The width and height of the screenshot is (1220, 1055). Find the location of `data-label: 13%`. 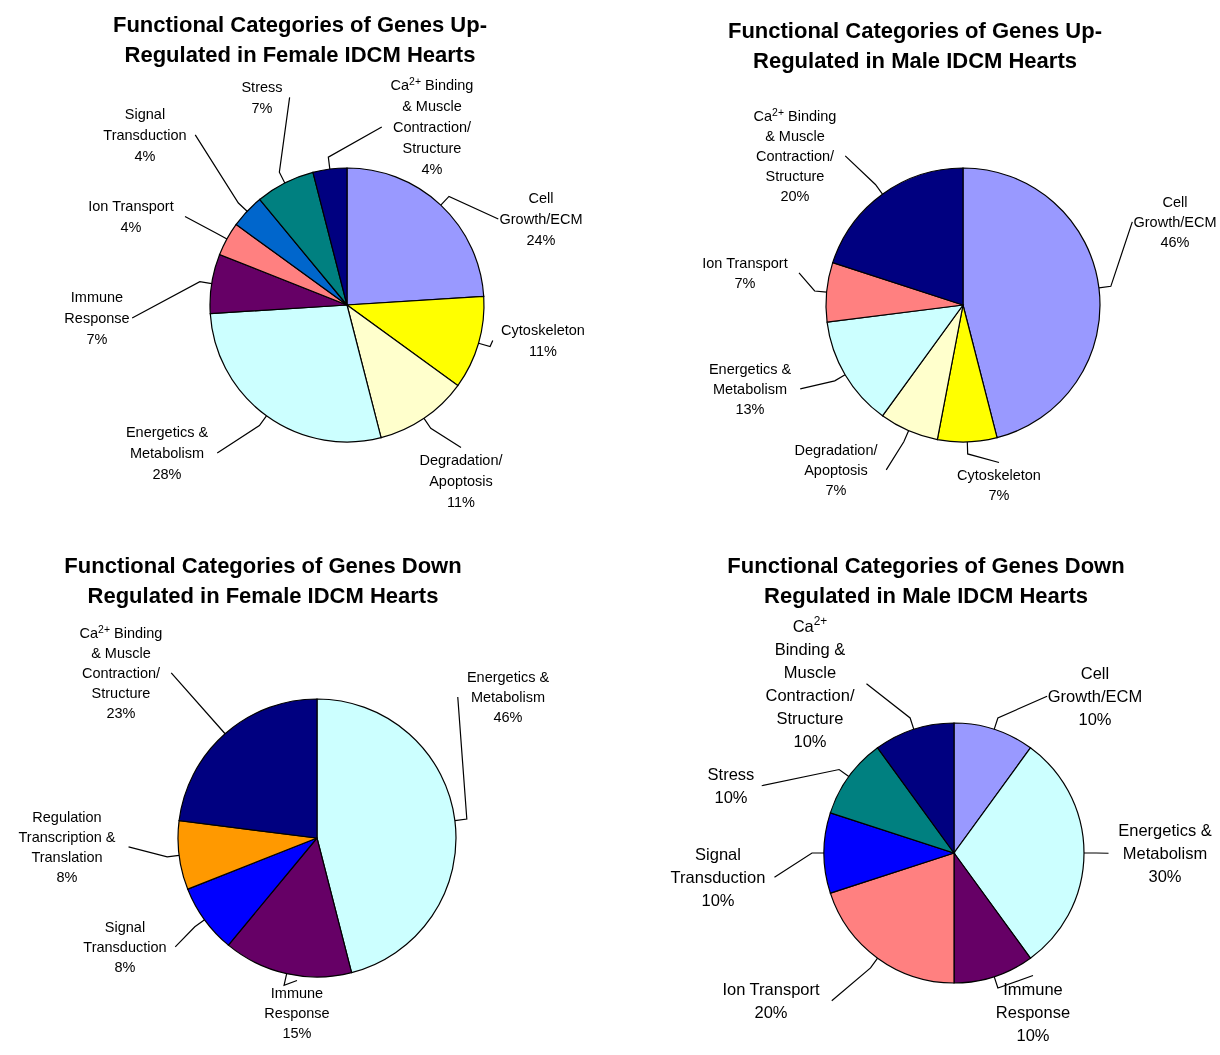

data-label: 13% is located at coordinates (750, 409).